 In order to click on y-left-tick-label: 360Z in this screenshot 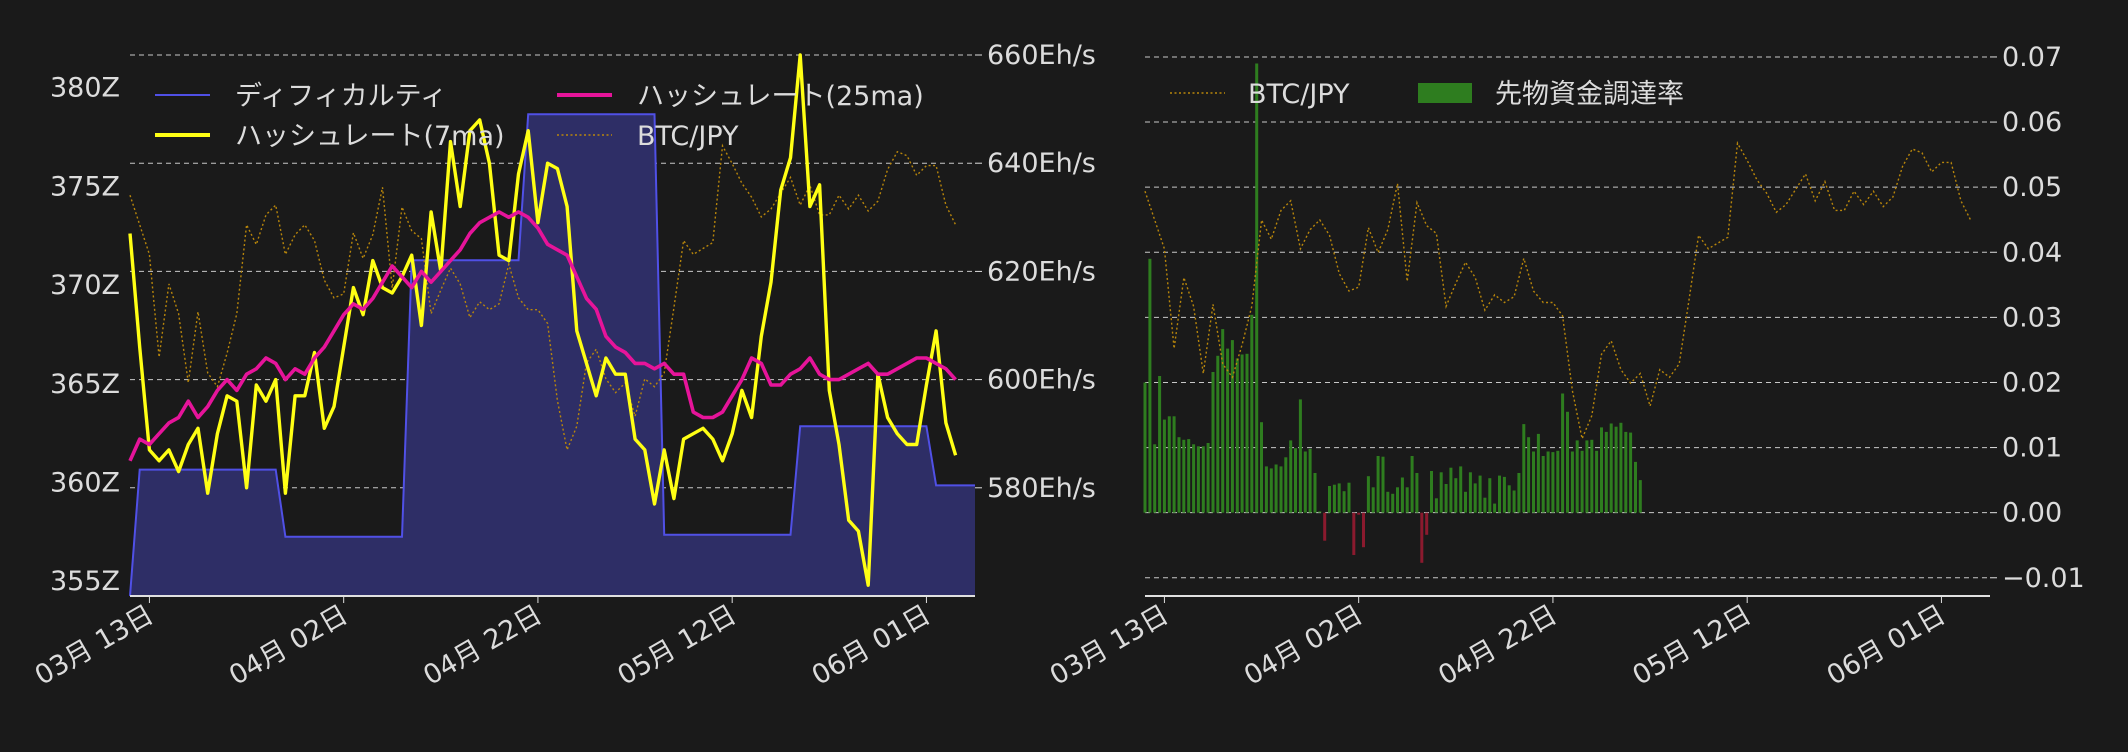, I will do `click(85, 482)`.